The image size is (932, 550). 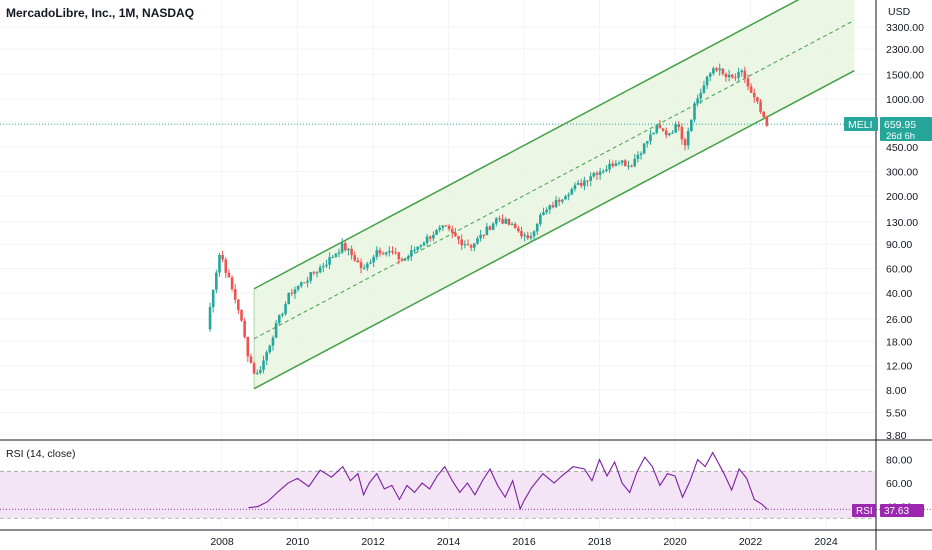 What do you see at coordinates (905, 50) in the screenshot?
I see `price-tick-label: 2300.00` at bounding box center [905, 50].